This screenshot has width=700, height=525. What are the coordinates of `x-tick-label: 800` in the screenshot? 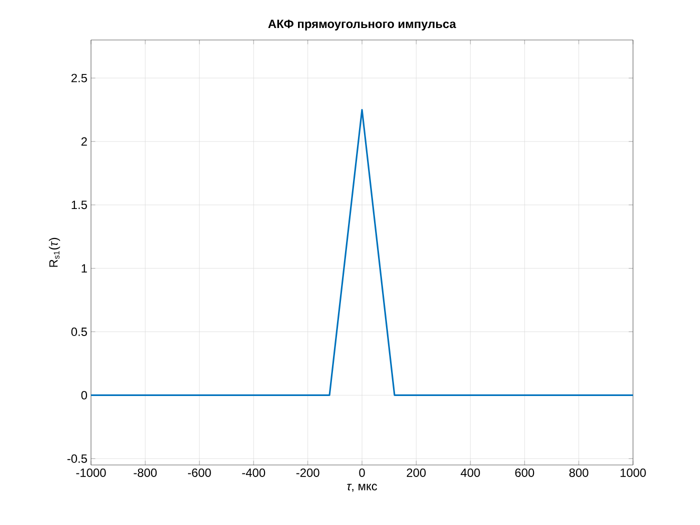 It's located at (578, 472).